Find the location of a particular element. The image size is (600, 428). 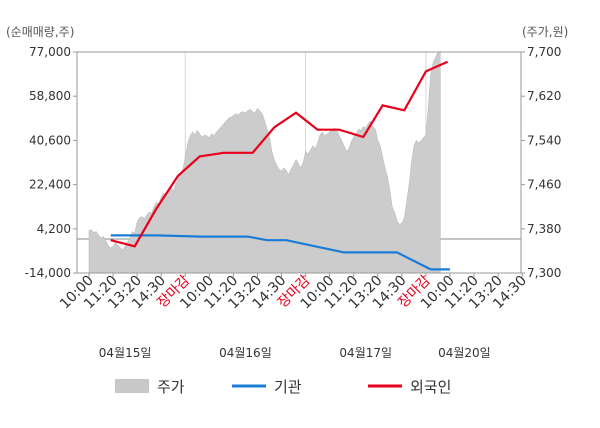

date-label: 04월17일 is located at coordinates (365, 353).